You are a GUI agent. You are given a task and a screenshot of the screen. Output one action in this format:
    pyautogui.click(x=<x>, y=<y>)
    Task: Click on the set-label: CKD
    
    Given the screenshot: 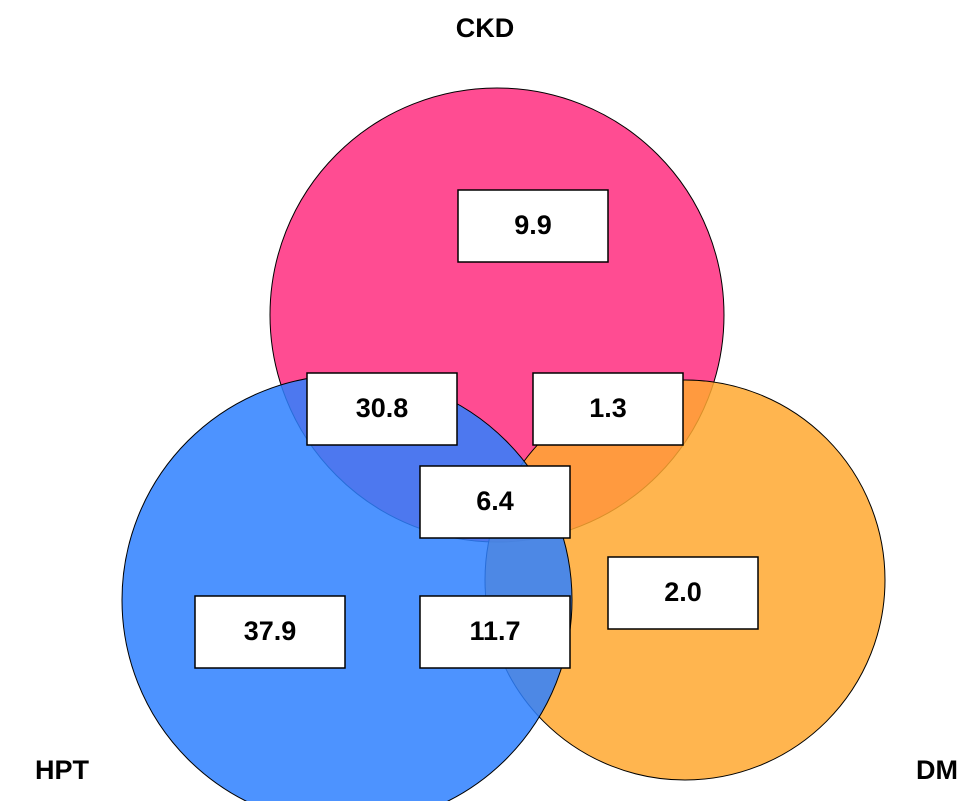 What is the action you would take?
    pyautogui.click(x=485, y=28)
    